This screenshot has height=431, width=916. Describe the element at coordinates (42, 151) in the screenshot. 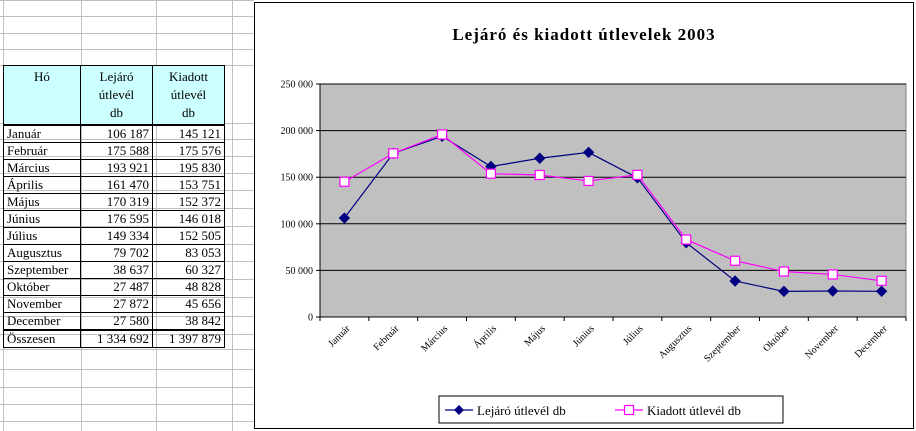

I see `cell-month: Február` at that location.